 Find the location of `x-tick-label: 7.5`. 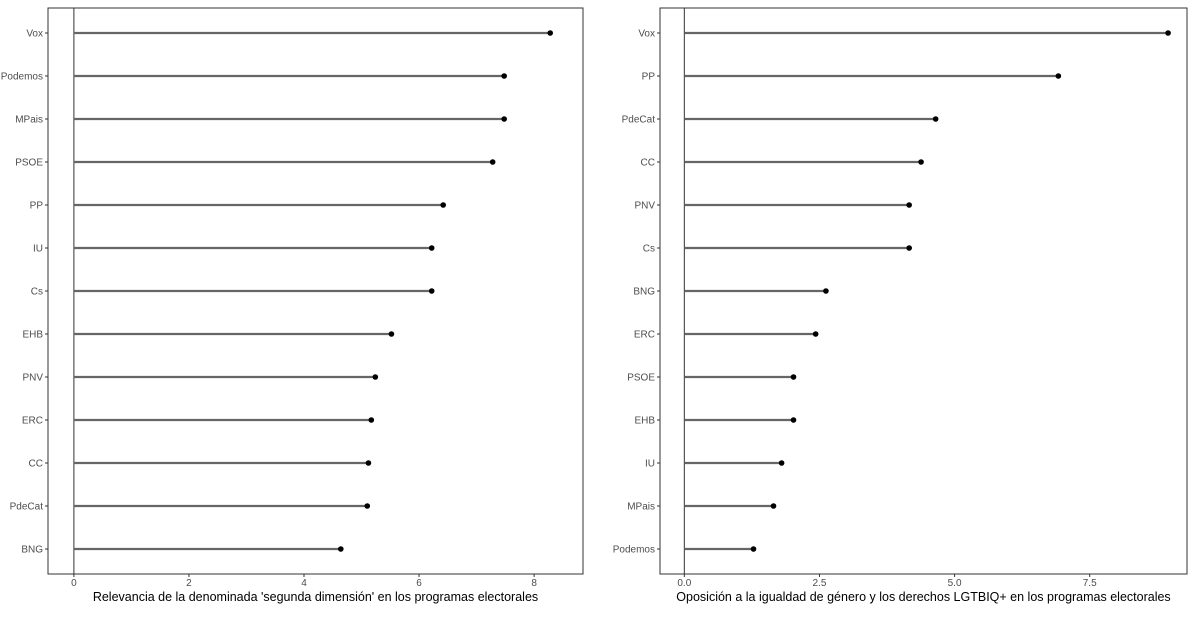

x-tick-label: 7.5 is located at coordinates (1090, 583).